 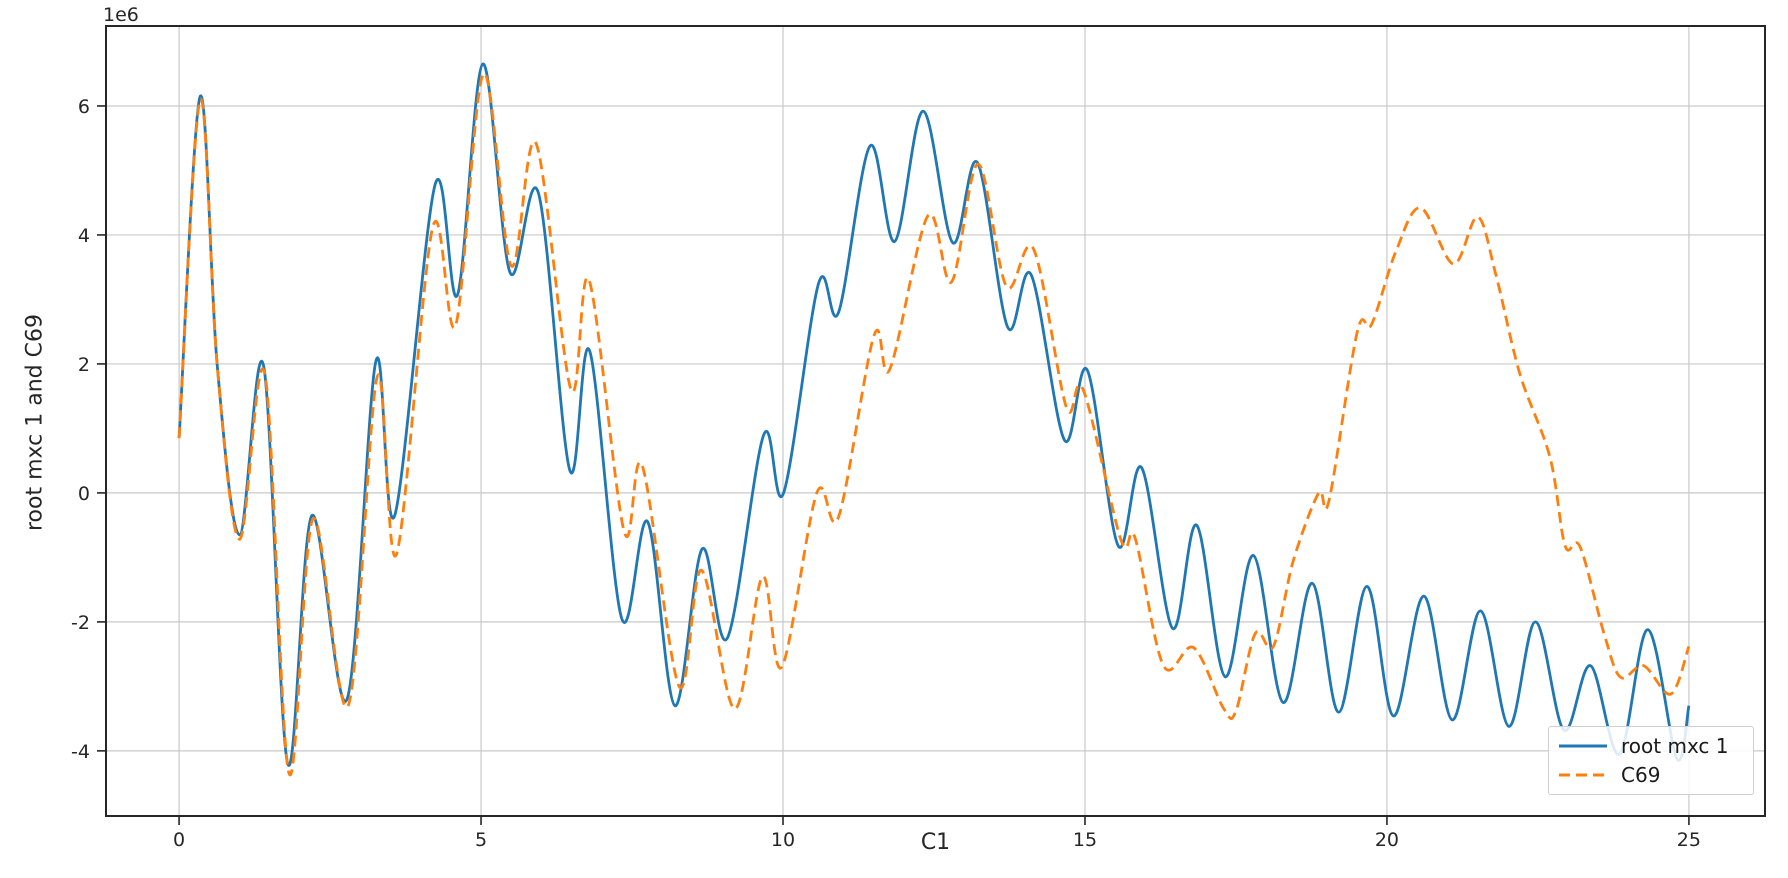 What do you see at coordinates (1675, 746) in the screenshot?
I see `legend-label: root mxc 1` at bounding box center [1675, 746].